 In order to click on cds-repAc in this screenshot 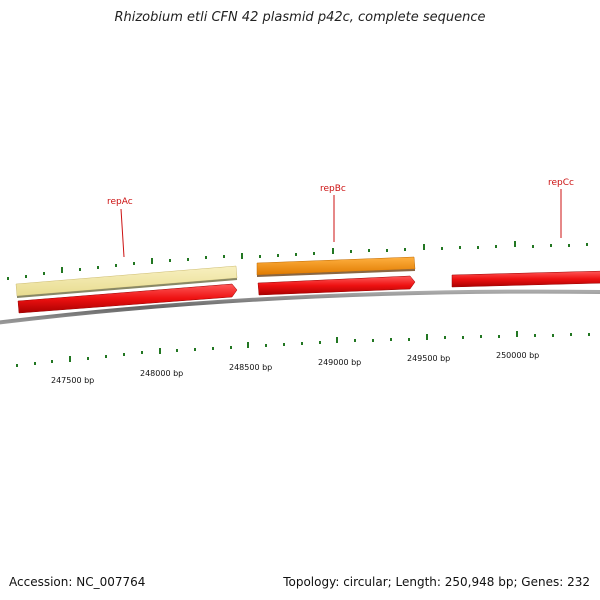, I will do `click(127, 298)`.